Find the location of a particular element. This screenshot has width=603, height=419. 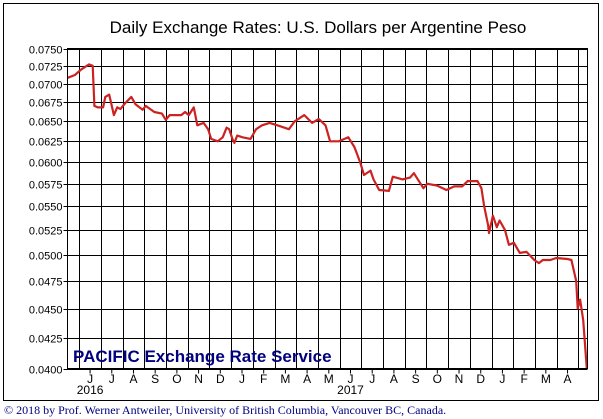

y-tick-label: 0.0600 is located at coordinates (46, 164).